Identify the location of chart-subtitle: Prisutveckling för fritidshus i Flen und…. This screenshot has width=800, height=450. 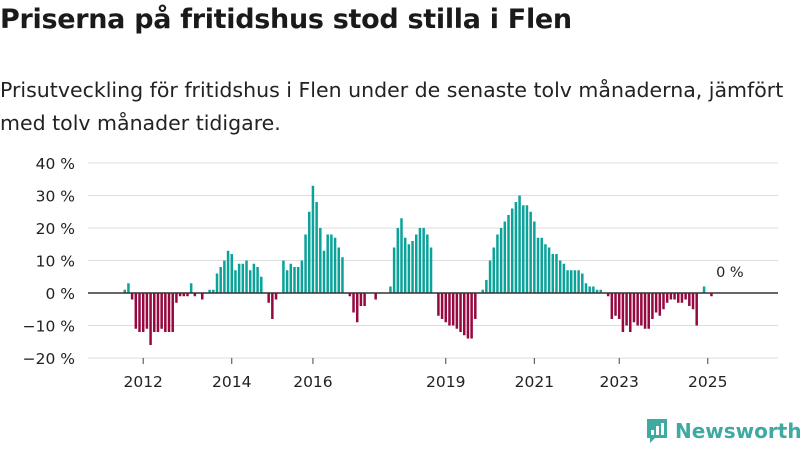
(392, 106).